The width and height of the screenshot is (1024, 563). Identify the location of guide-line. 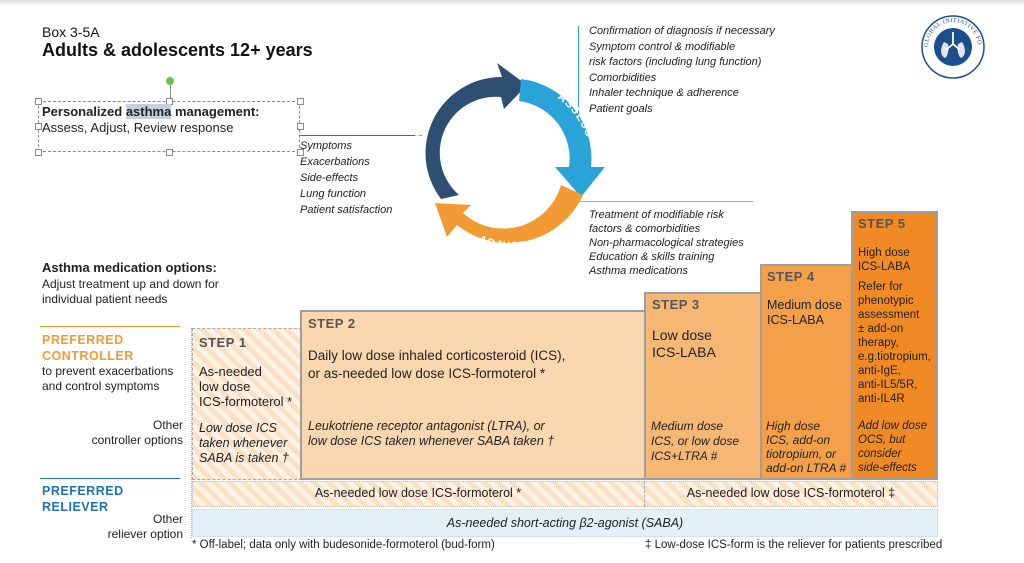
(191, 433).